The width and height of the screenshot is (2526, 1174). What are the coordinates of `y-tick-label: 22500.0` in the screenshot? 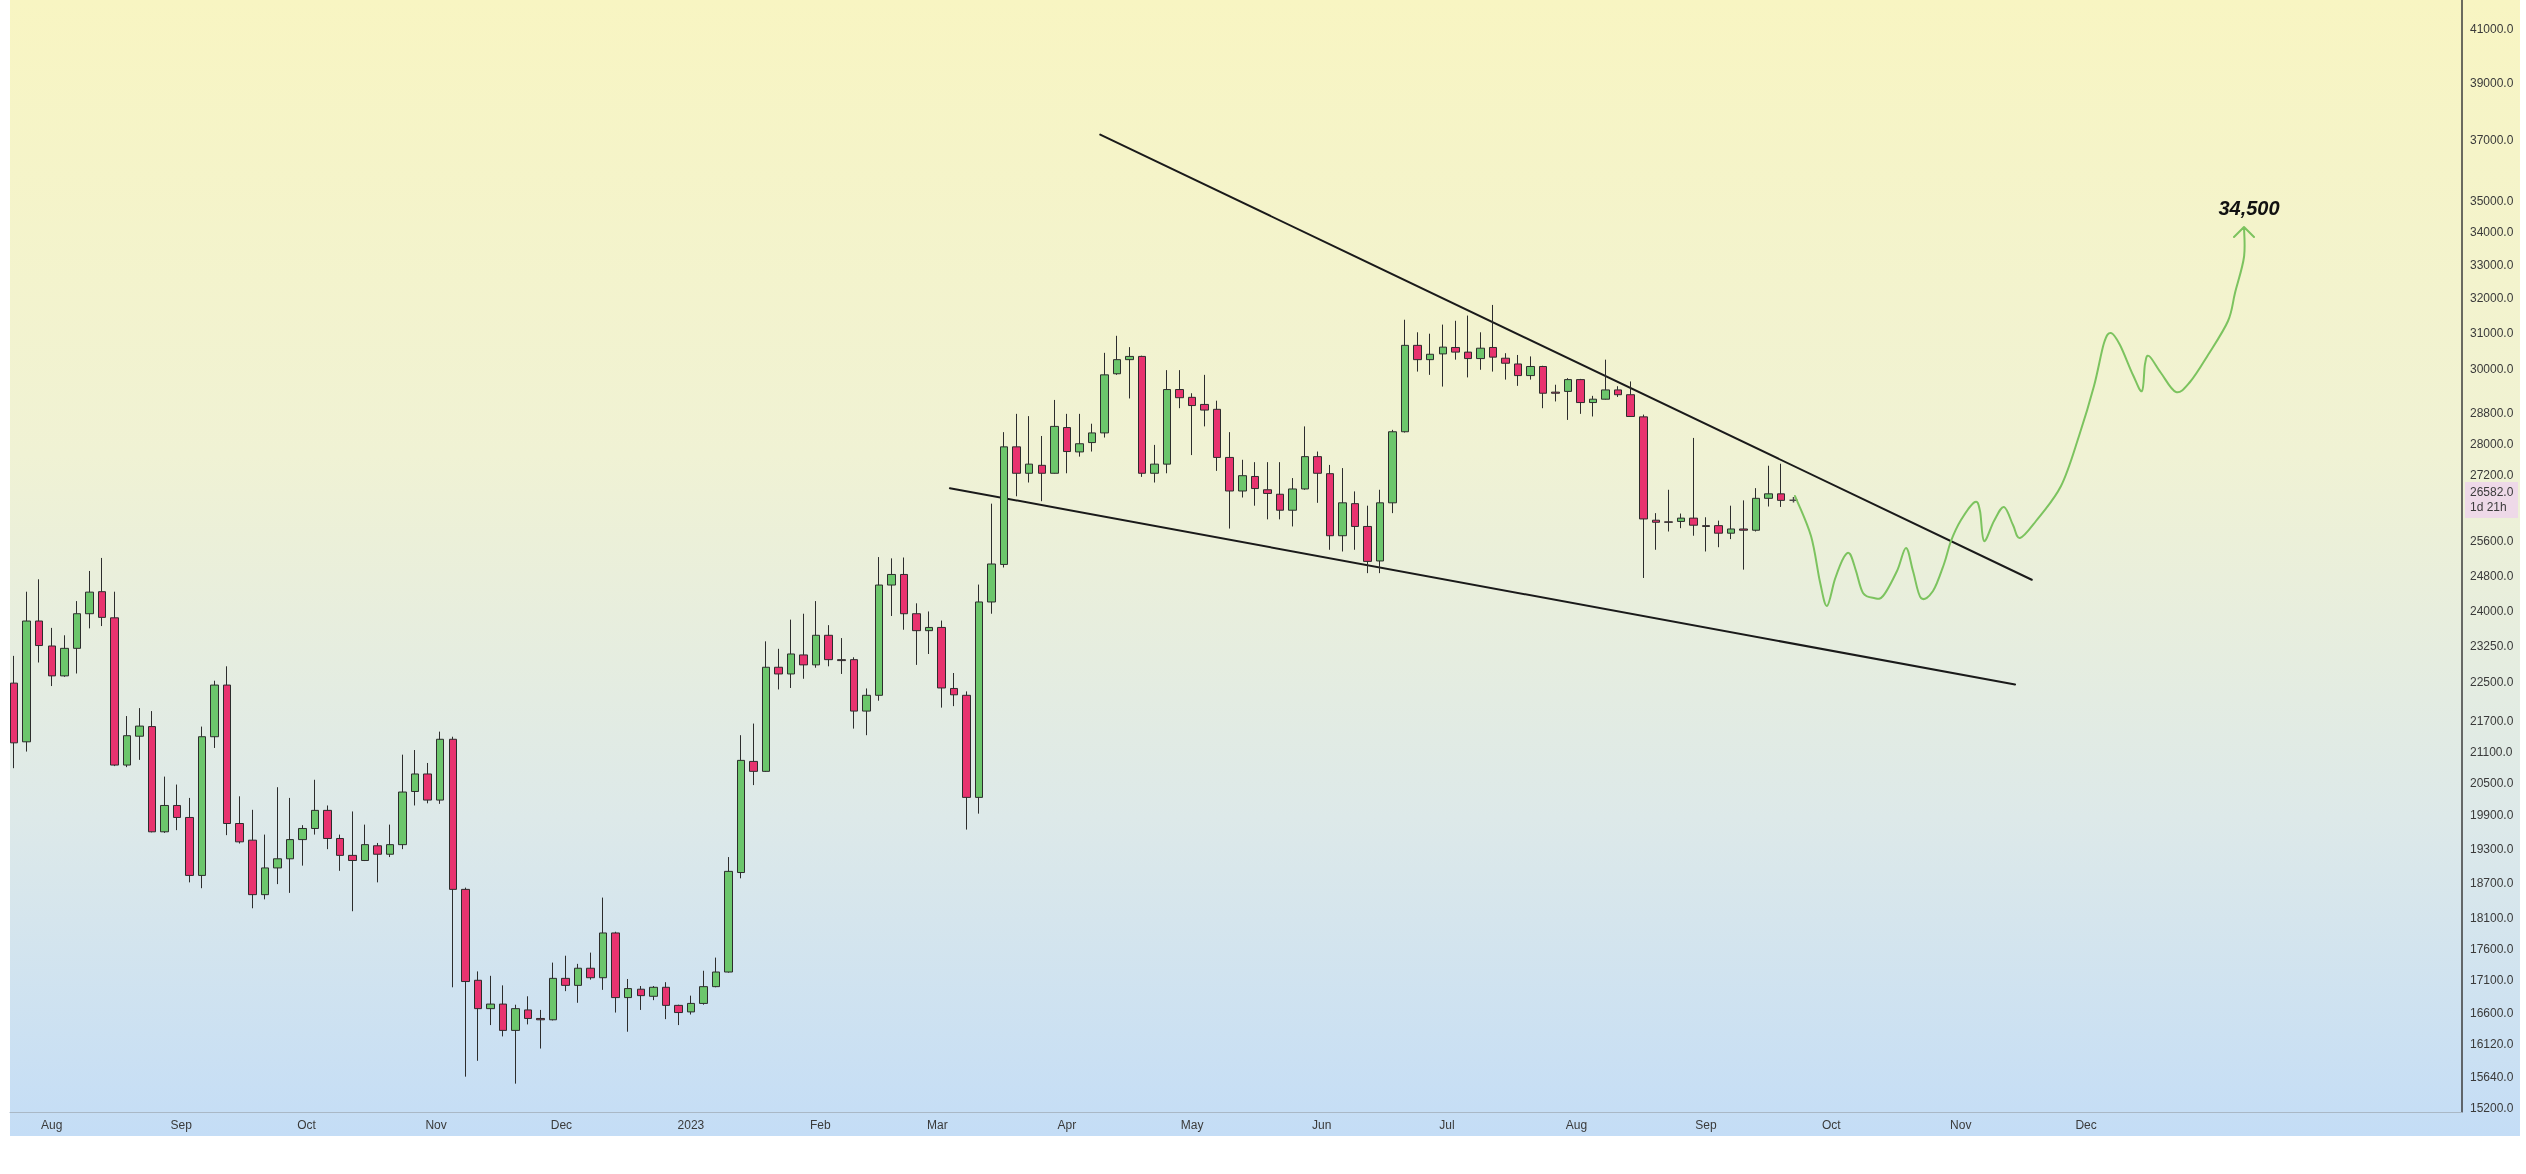 It's located at (2492, 681).